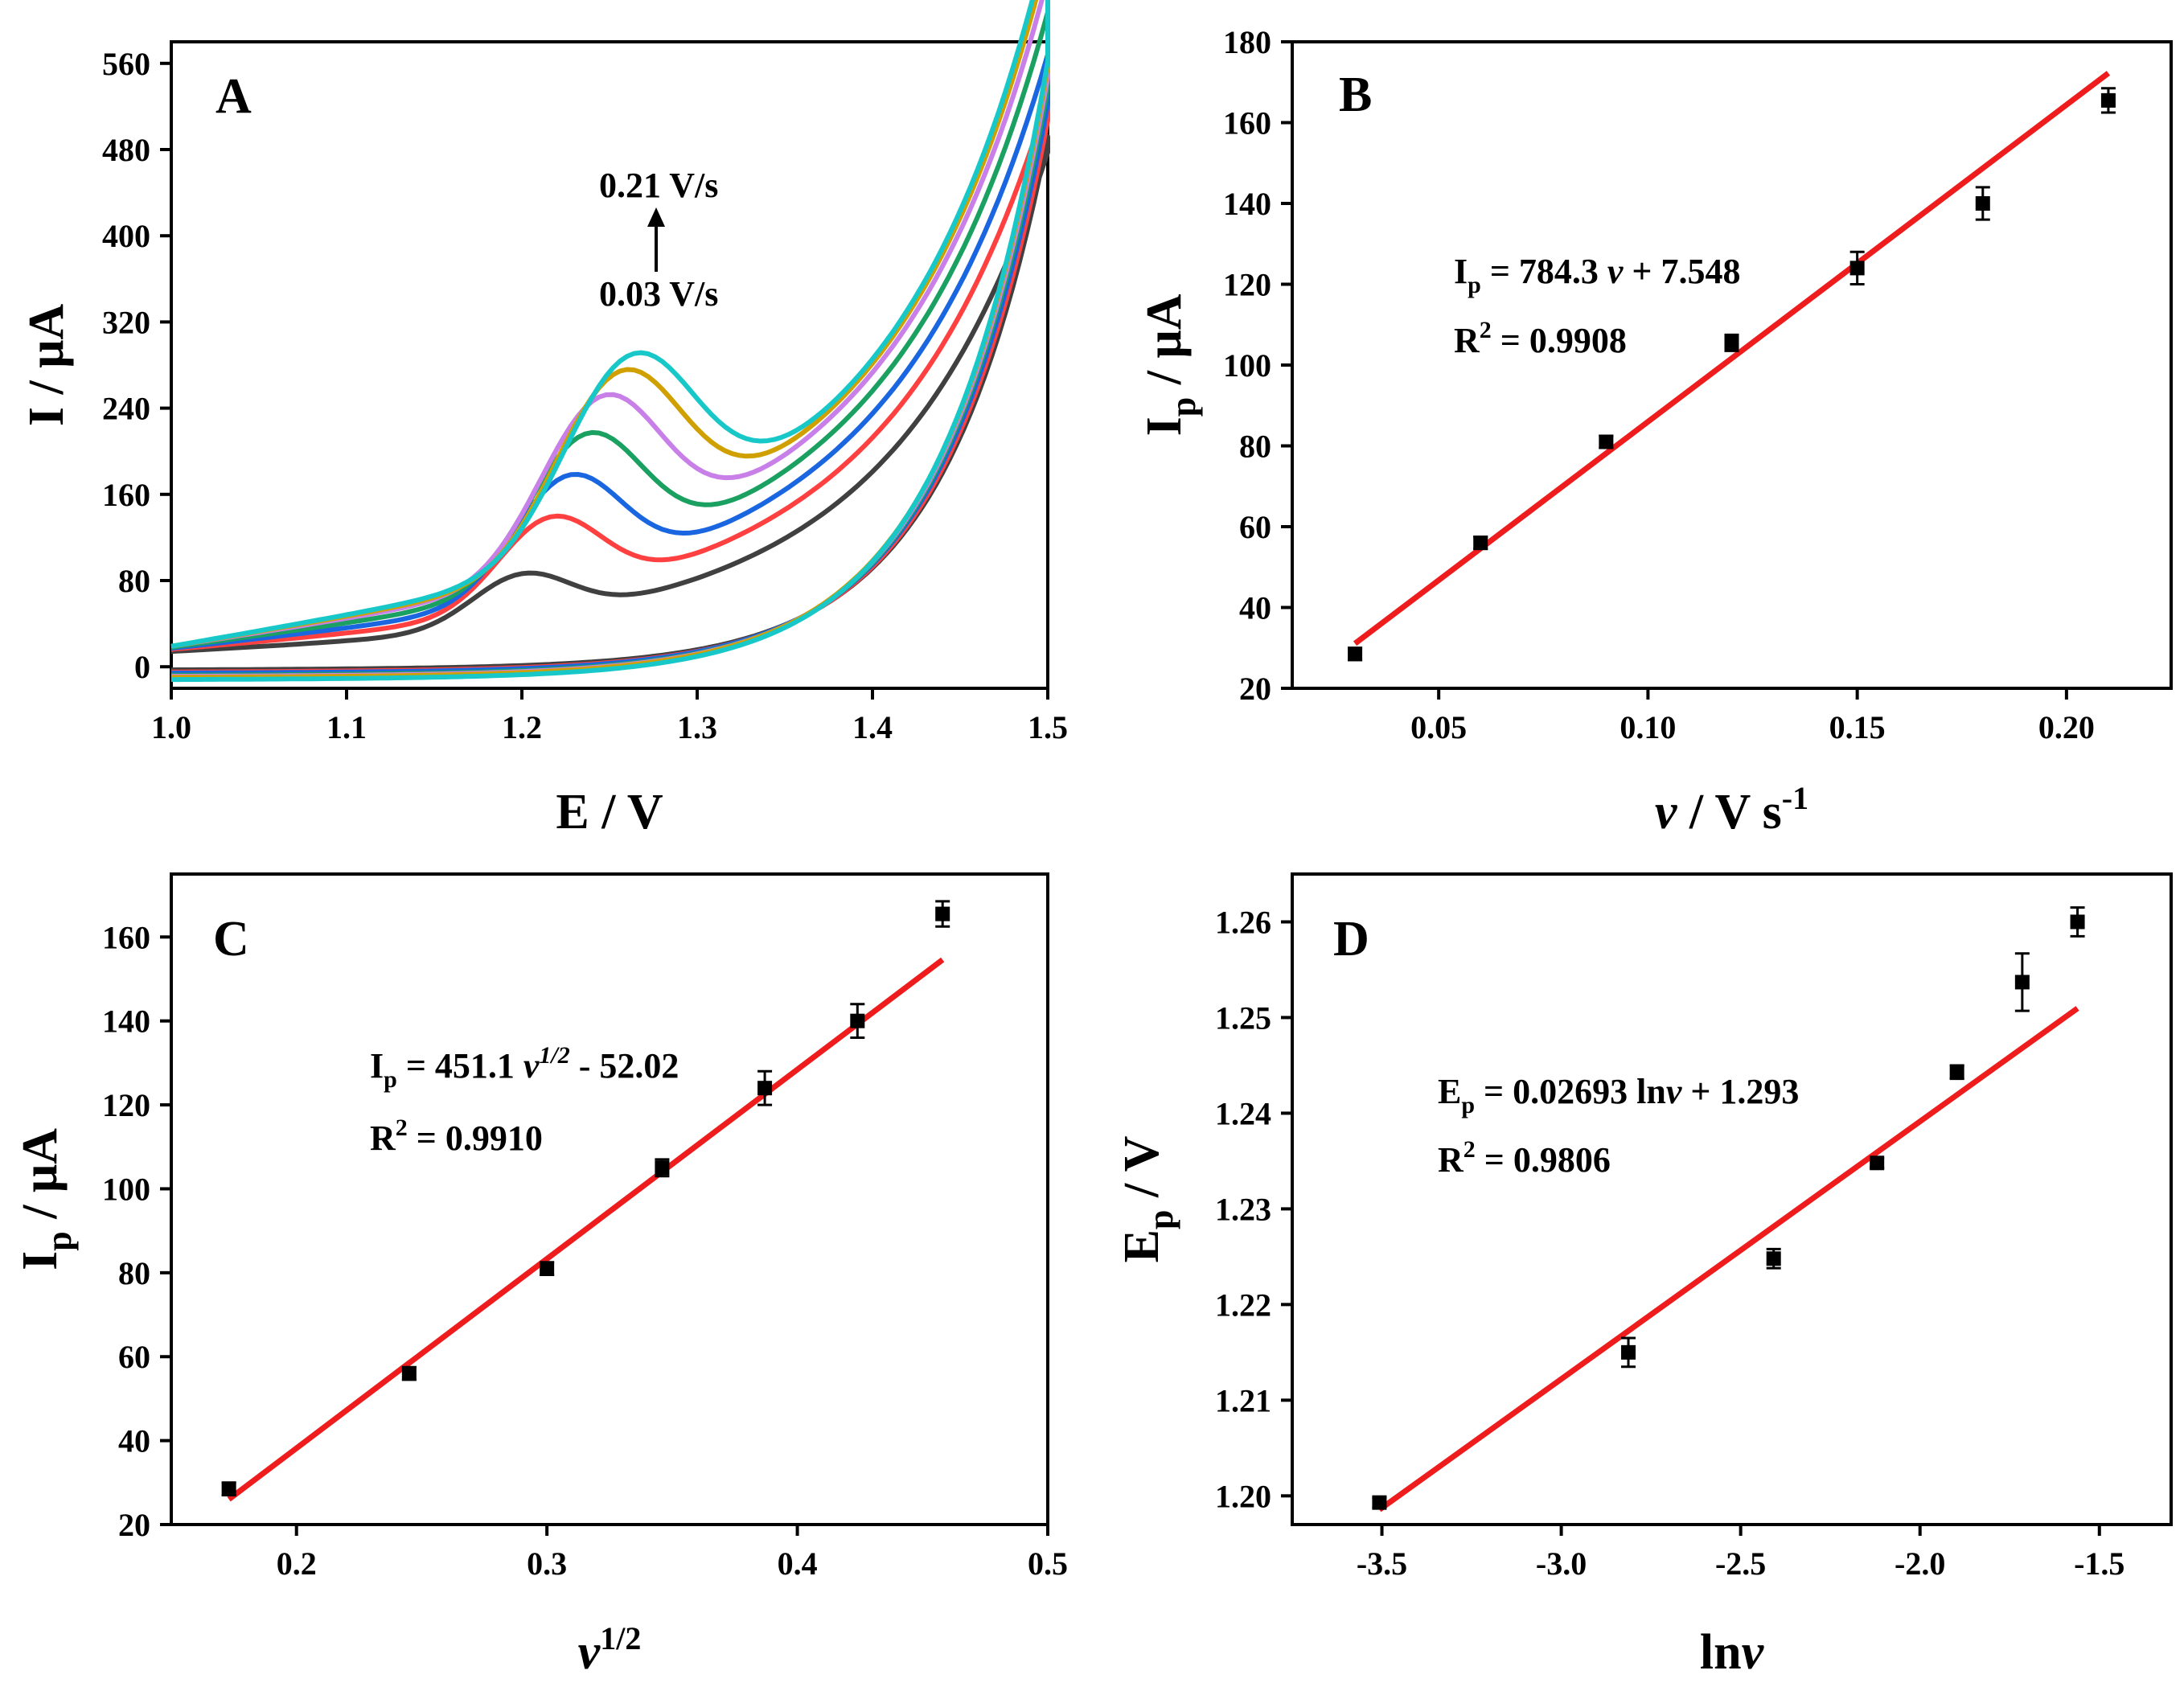  What do you see at coordinates (554, 1055) in the screenshot?
I see `eq-var-sup: 1/2` at bounding box center [554, 1055].